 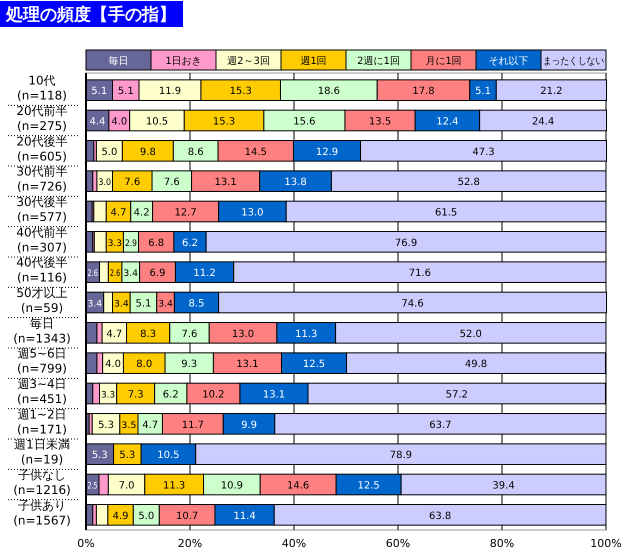 What do you see at coordinates (42, 300) in the screenshot?
I see `y-tick-label: 50才以上 (n=59)` at bounding box center [42, 300].